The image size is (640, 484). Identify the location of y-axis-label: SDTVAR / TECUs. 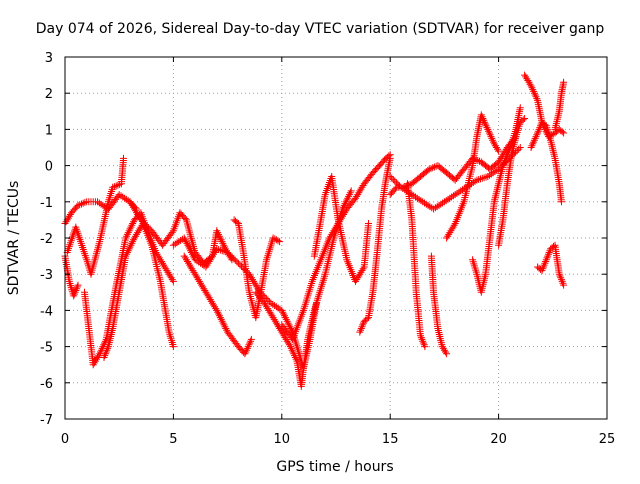
(14, 238).